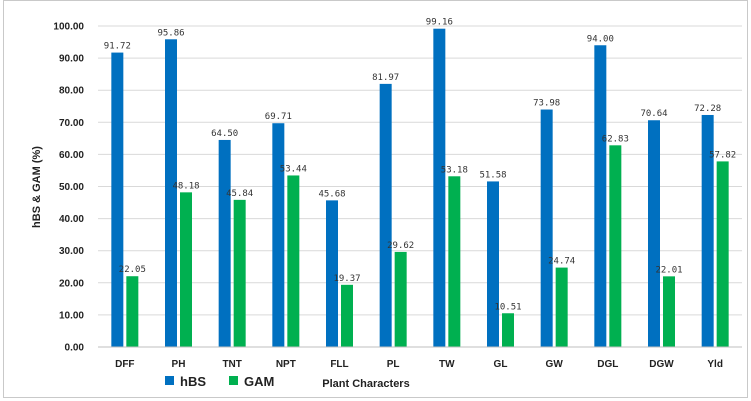 The image size is (751, 401). What do you see at coordinates (132, 270) in the screenshot?
I see `data-label-gam: 22.05` at bounding box center [132, 270].